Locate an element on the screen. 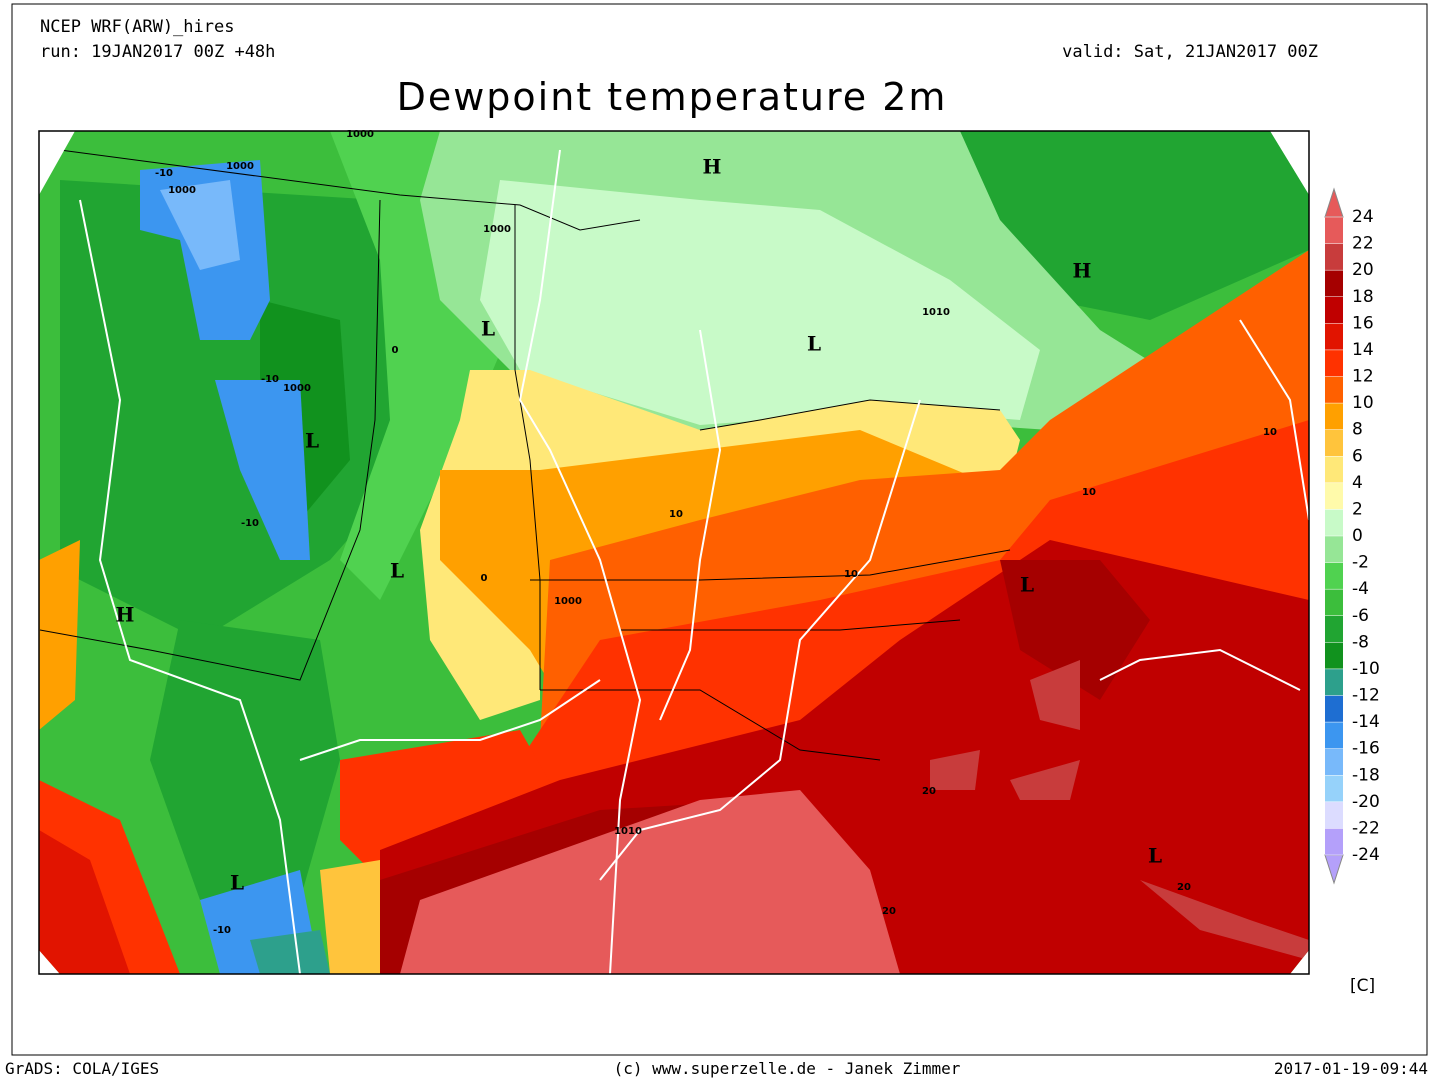 The image size is (1440, 1084). colorbar-label: 14 is located at coordinates (1363, 350).